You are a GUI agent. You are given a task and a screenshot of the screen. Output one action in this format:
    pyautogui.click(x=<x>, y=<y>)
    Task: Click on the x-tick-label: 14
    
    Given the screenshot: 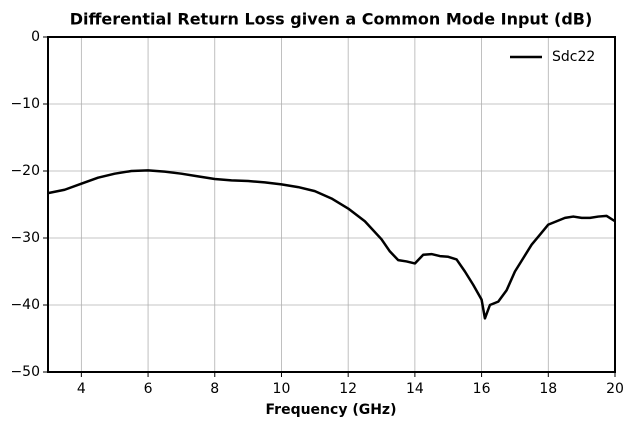 What is the action you would take?
    pyautogui.click(x=415, y=389)
    